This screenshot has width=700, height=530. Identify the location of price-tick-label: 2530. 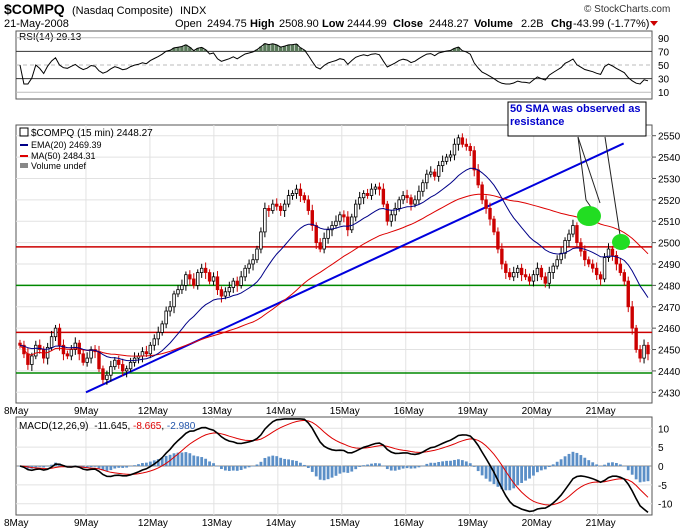
(669, 179).